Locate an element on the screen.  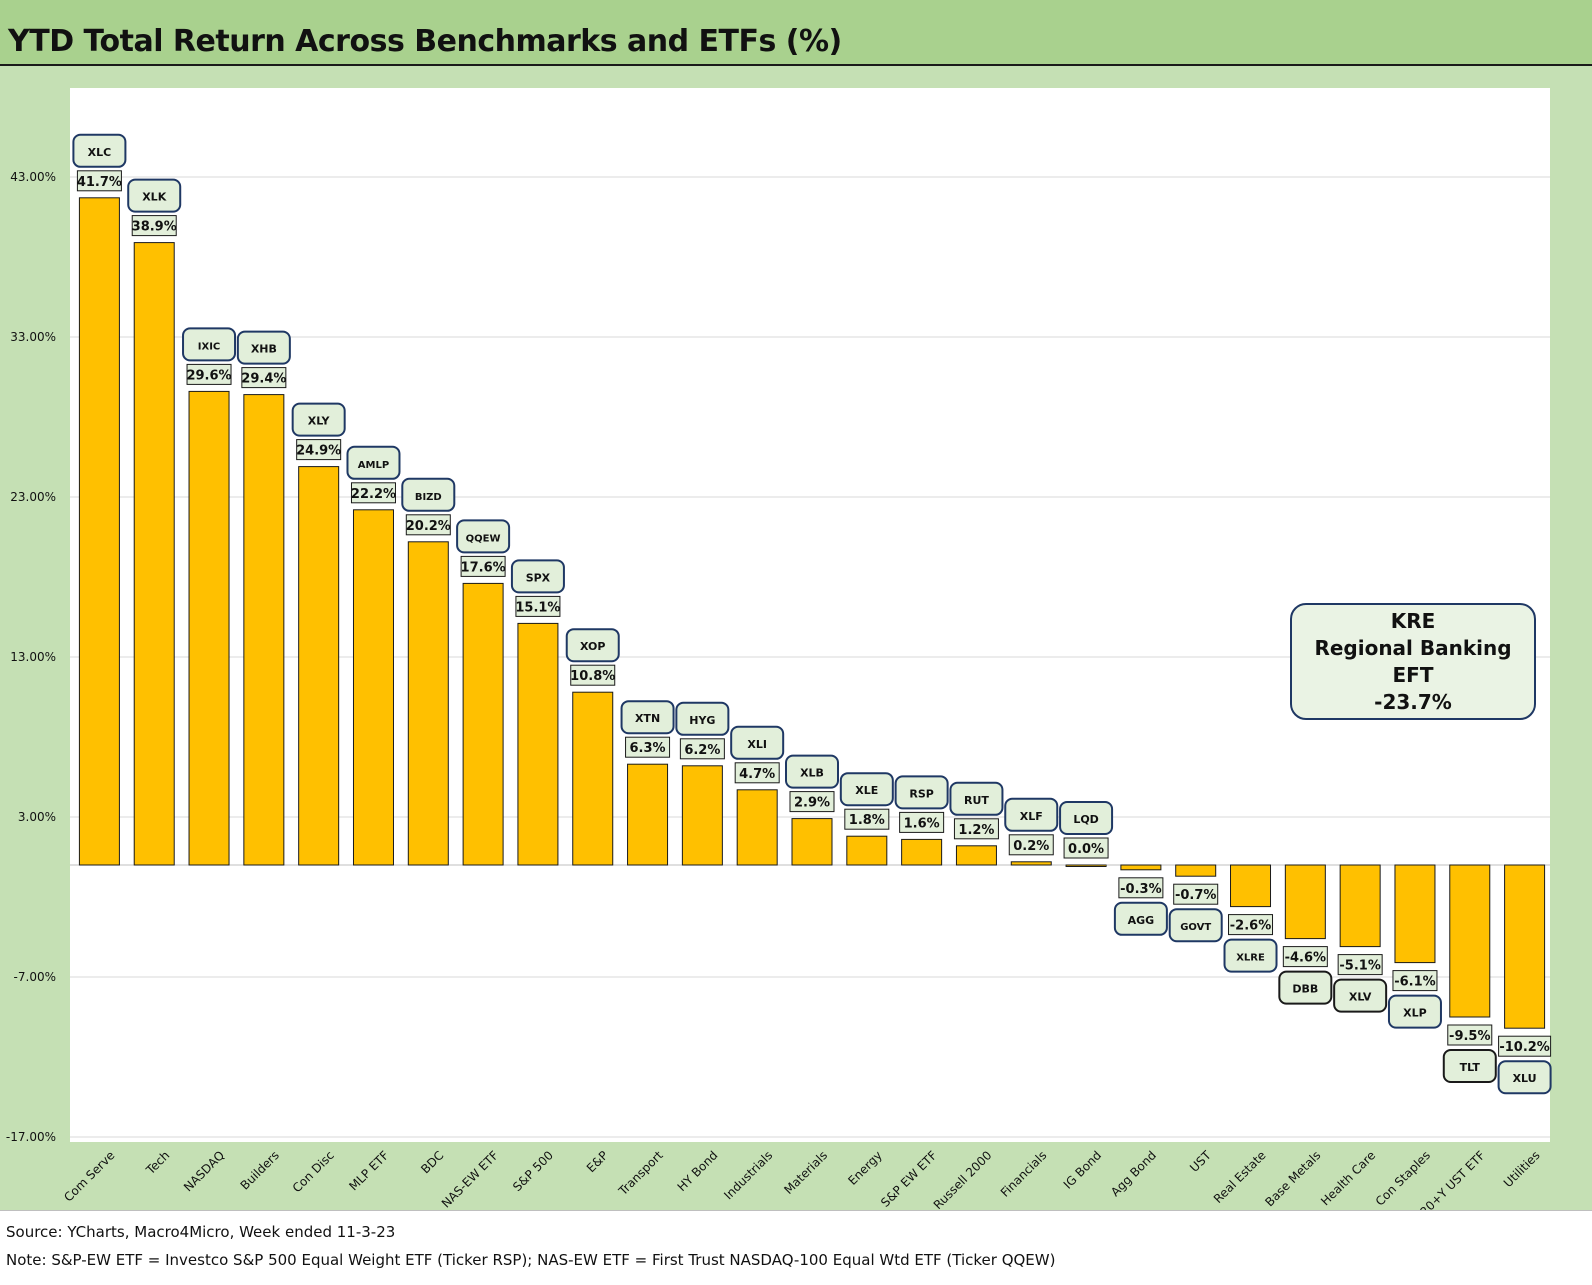
value-label: -6.1% is located at coordinates (1414, 982).